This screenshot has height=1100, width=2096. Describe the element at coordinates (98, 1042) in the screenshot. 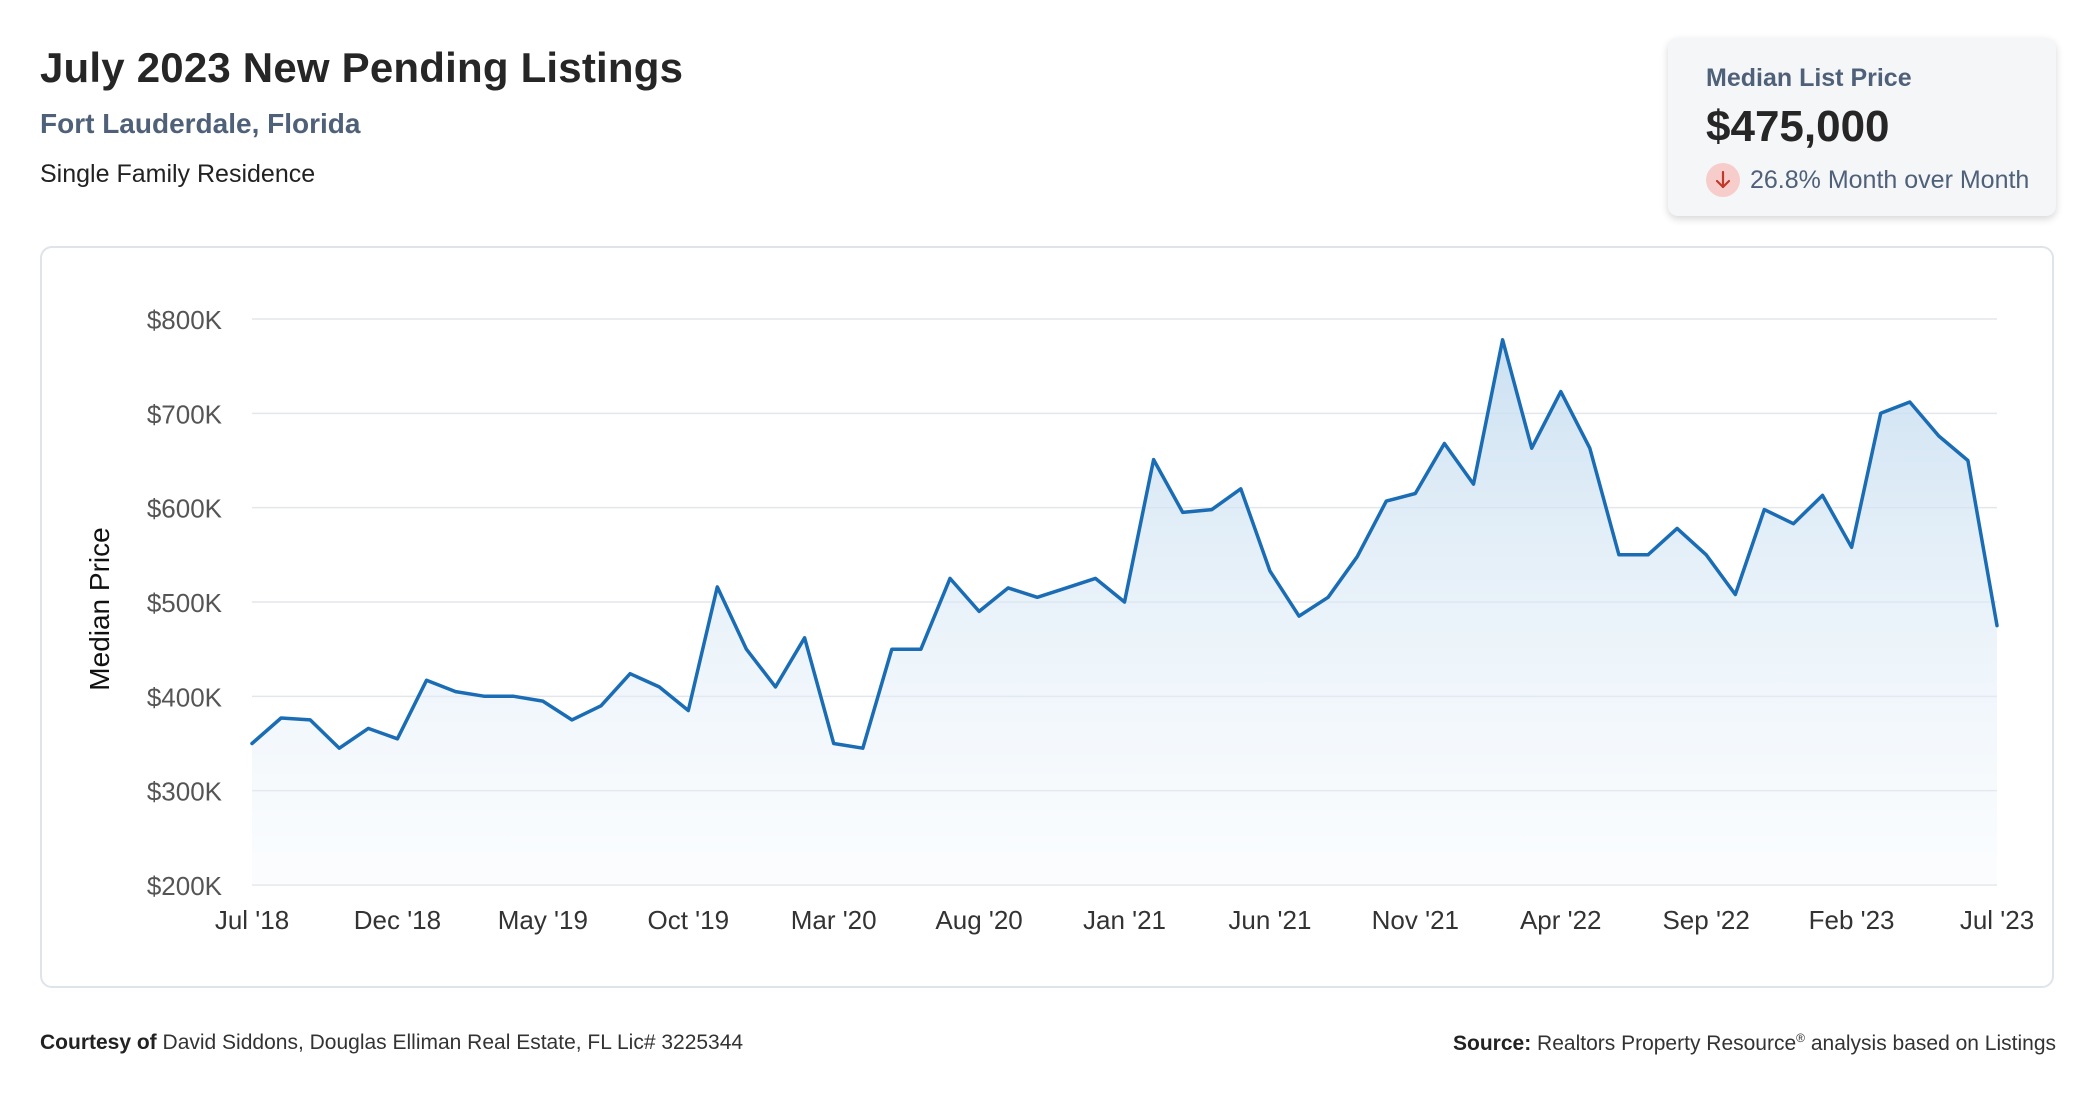

I see `courtesy-label: Courtesy of` at that location.